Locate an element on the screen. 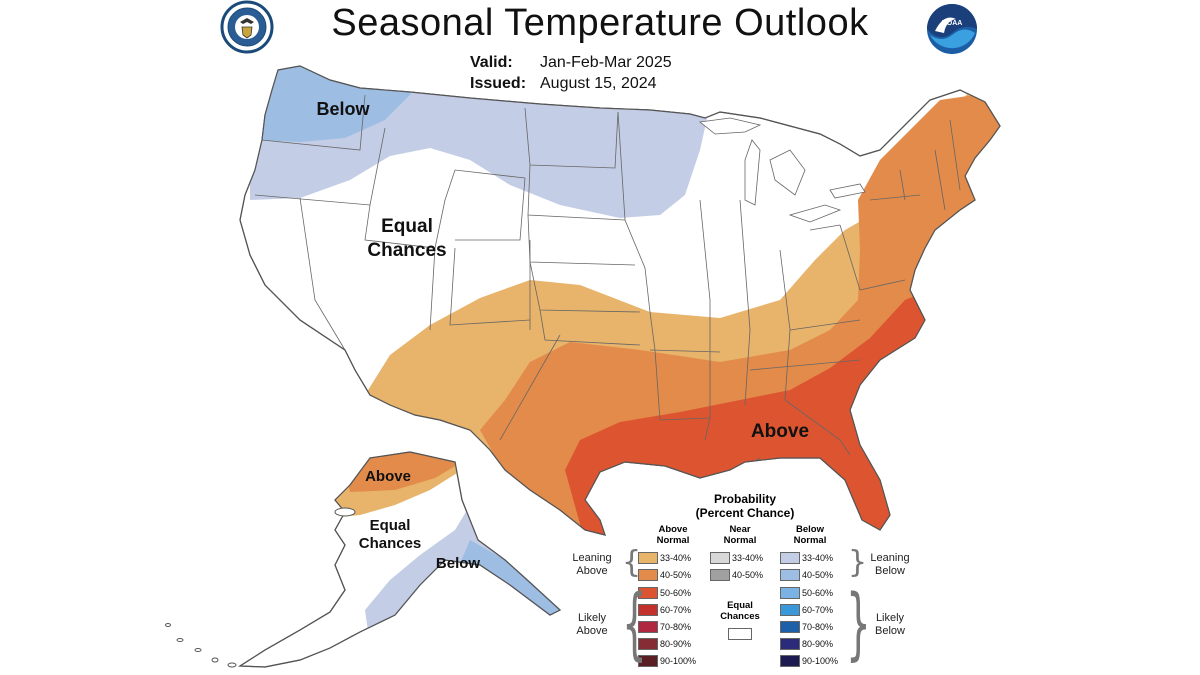 The height and width of the screenshot is (675, 1200). likely-above-line2: Above is located at coordinates (592, 631).